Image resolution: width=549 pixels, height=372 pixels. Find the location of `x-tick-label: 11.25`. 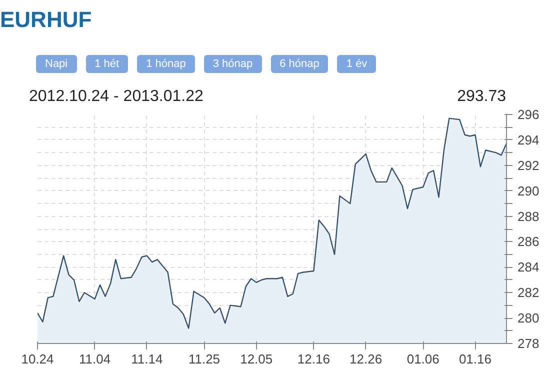

x-tick-label: 11.25 is located at coordinates (204, 359).